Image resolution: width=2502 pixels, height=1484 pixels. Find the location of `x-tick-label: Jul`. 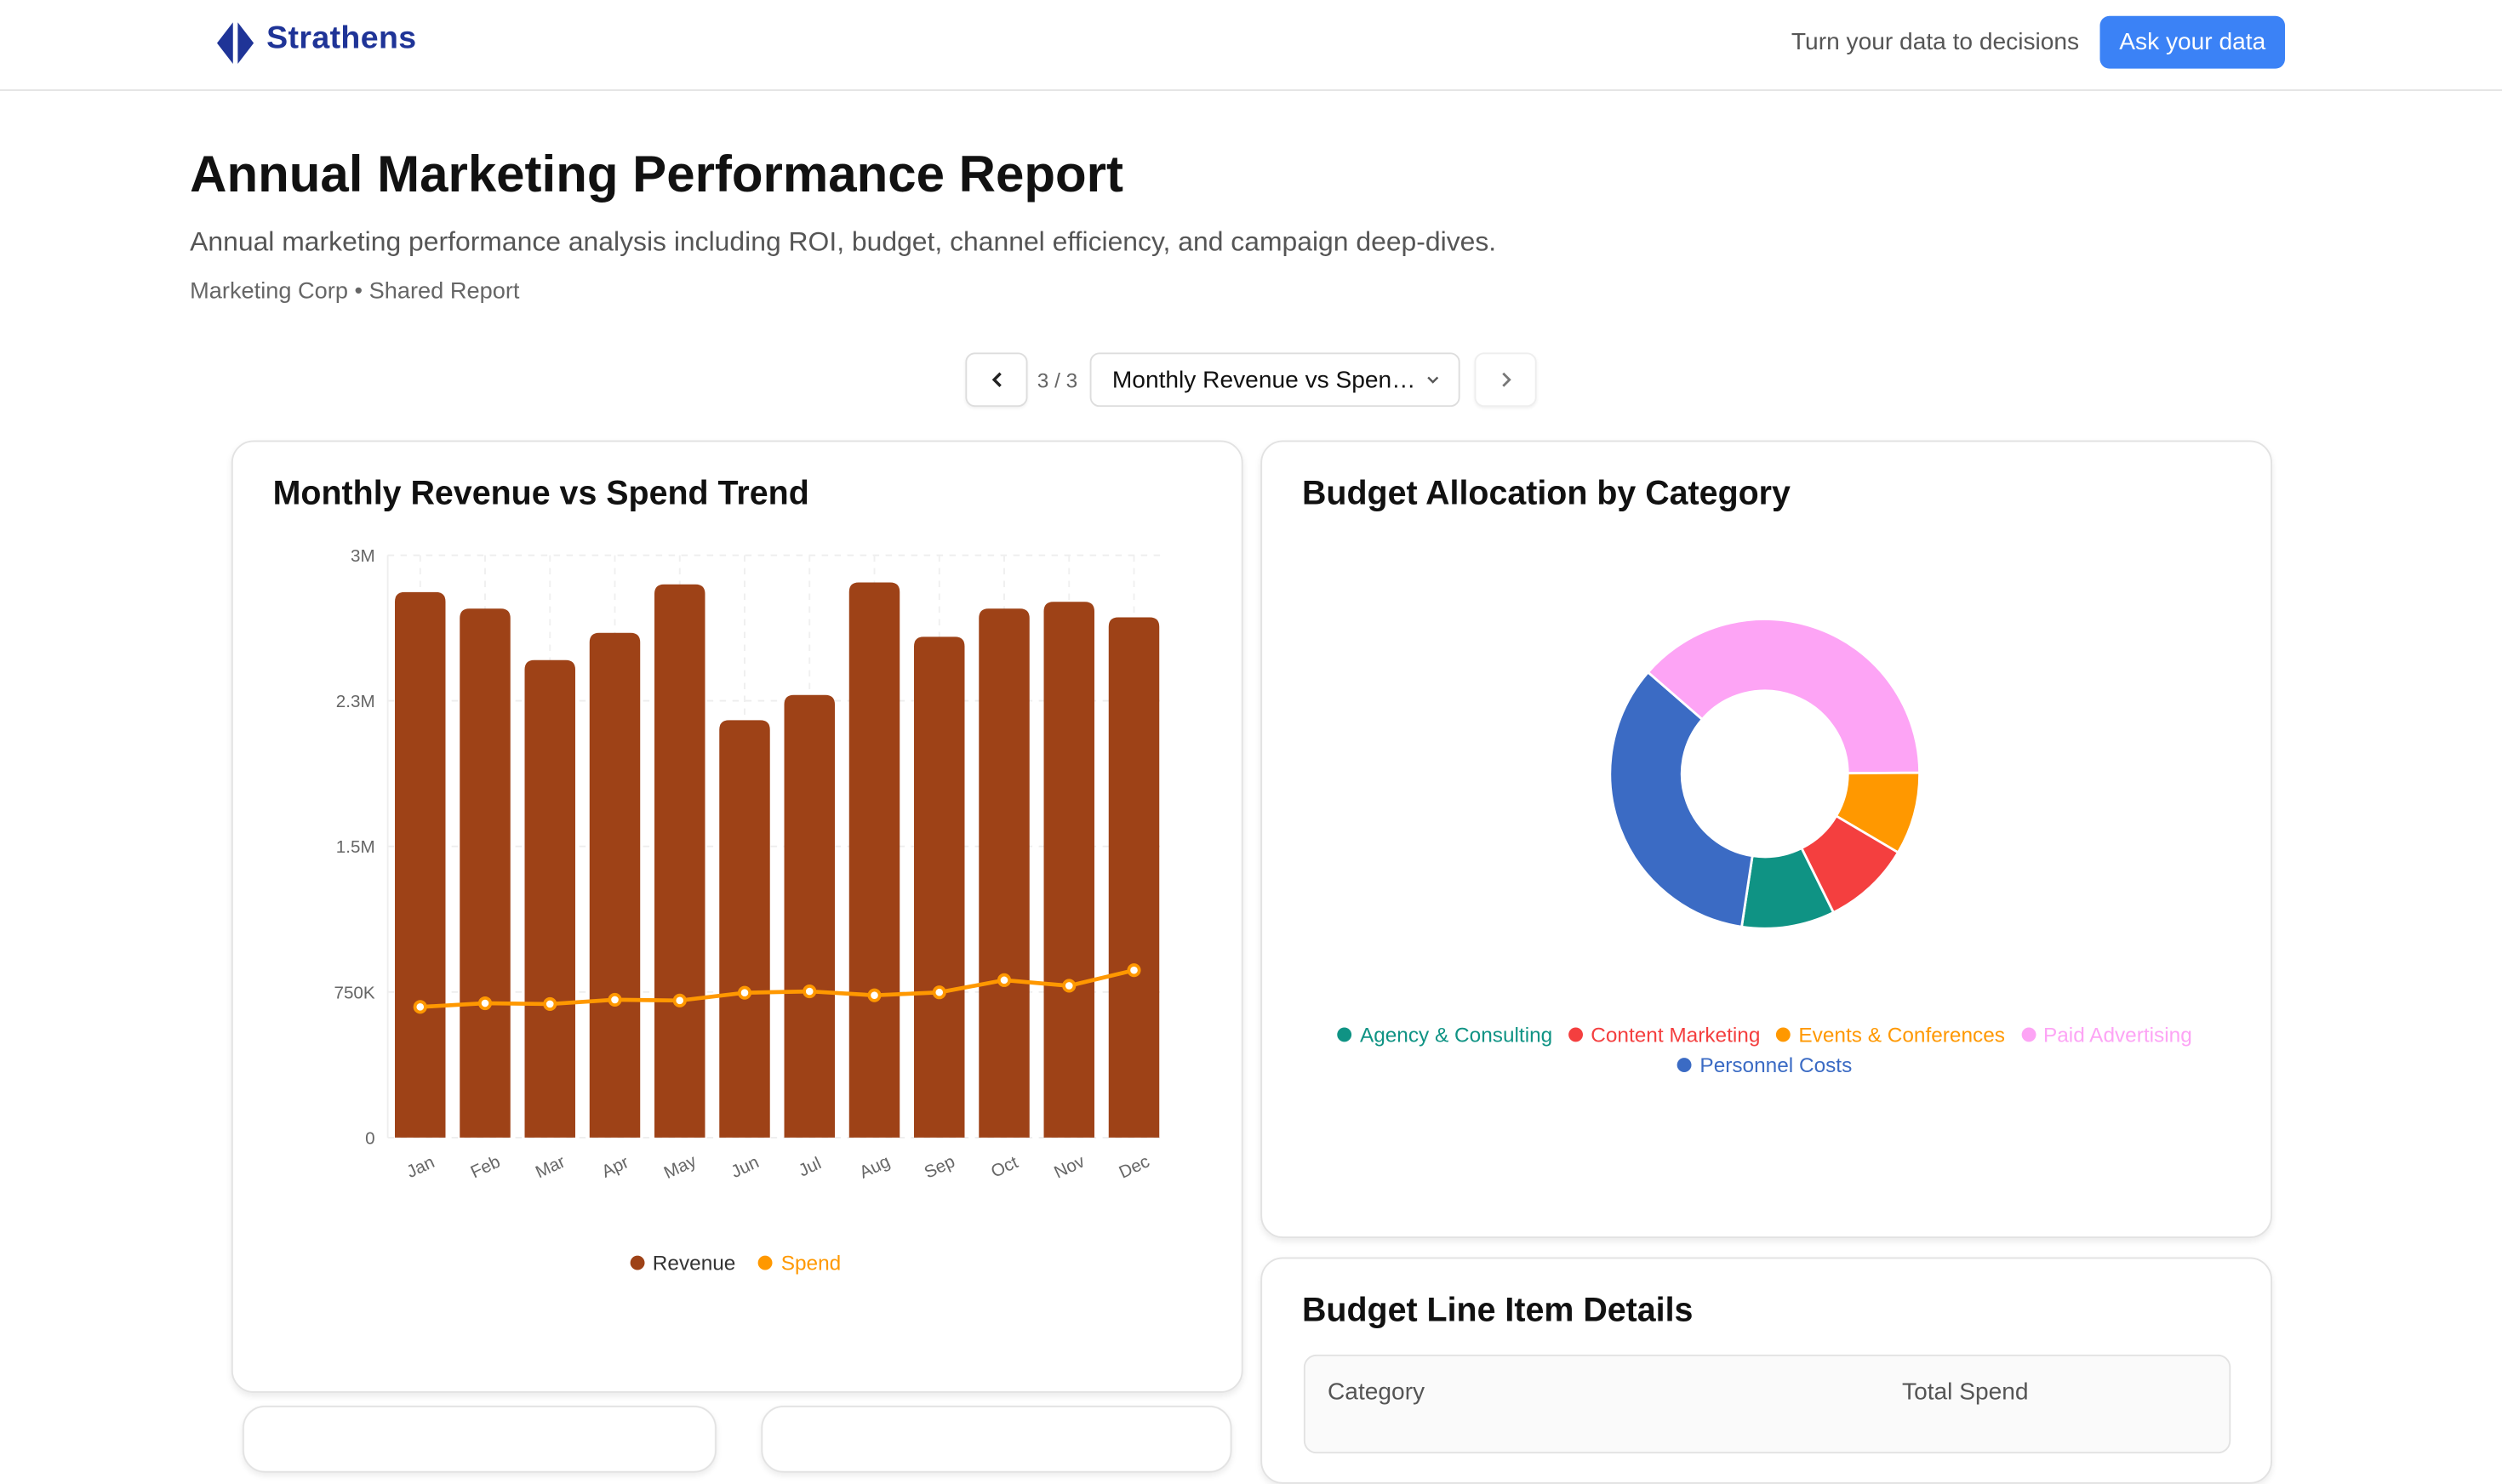

x-tick-label: Jul is located at coordinates (810, 1167).